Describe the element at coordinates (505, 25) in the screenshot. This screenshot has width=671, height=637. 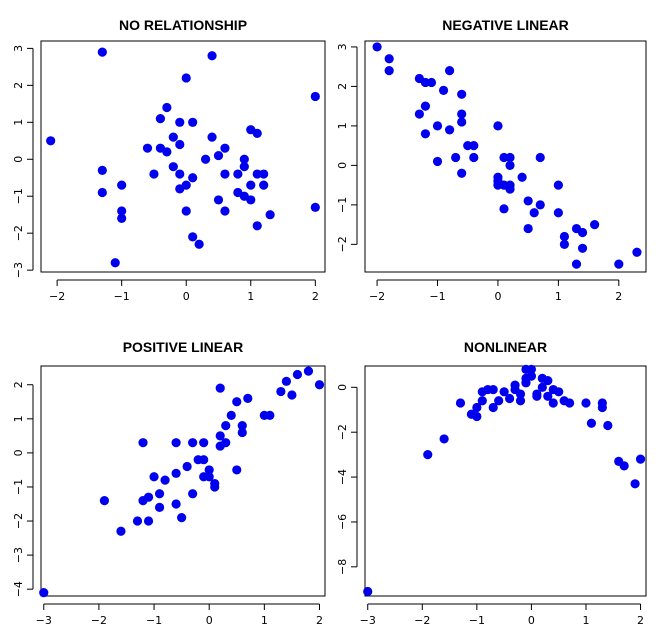
I see `chart-title: NEGATIVE LINEAR` at that location.